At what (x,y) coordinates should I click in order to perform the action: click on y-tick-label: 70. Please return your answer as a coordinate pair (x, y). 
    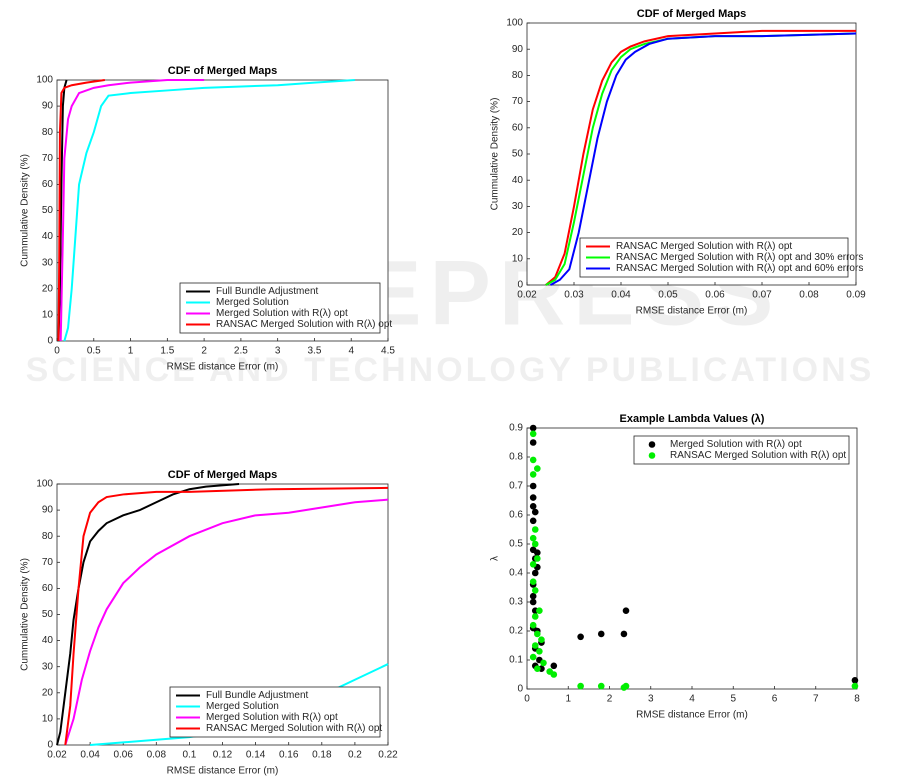
    Looking at the image, I should click on (518, 101).